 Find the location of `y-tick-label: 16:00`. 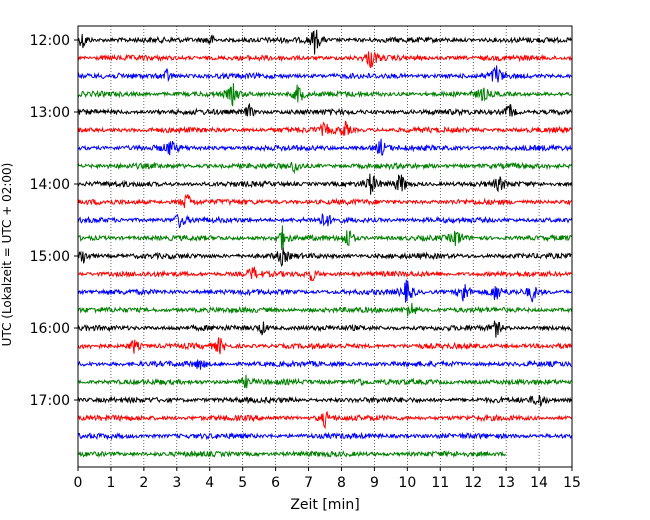

y-tick-label: 16:00 is located at coordinates (50, 329).